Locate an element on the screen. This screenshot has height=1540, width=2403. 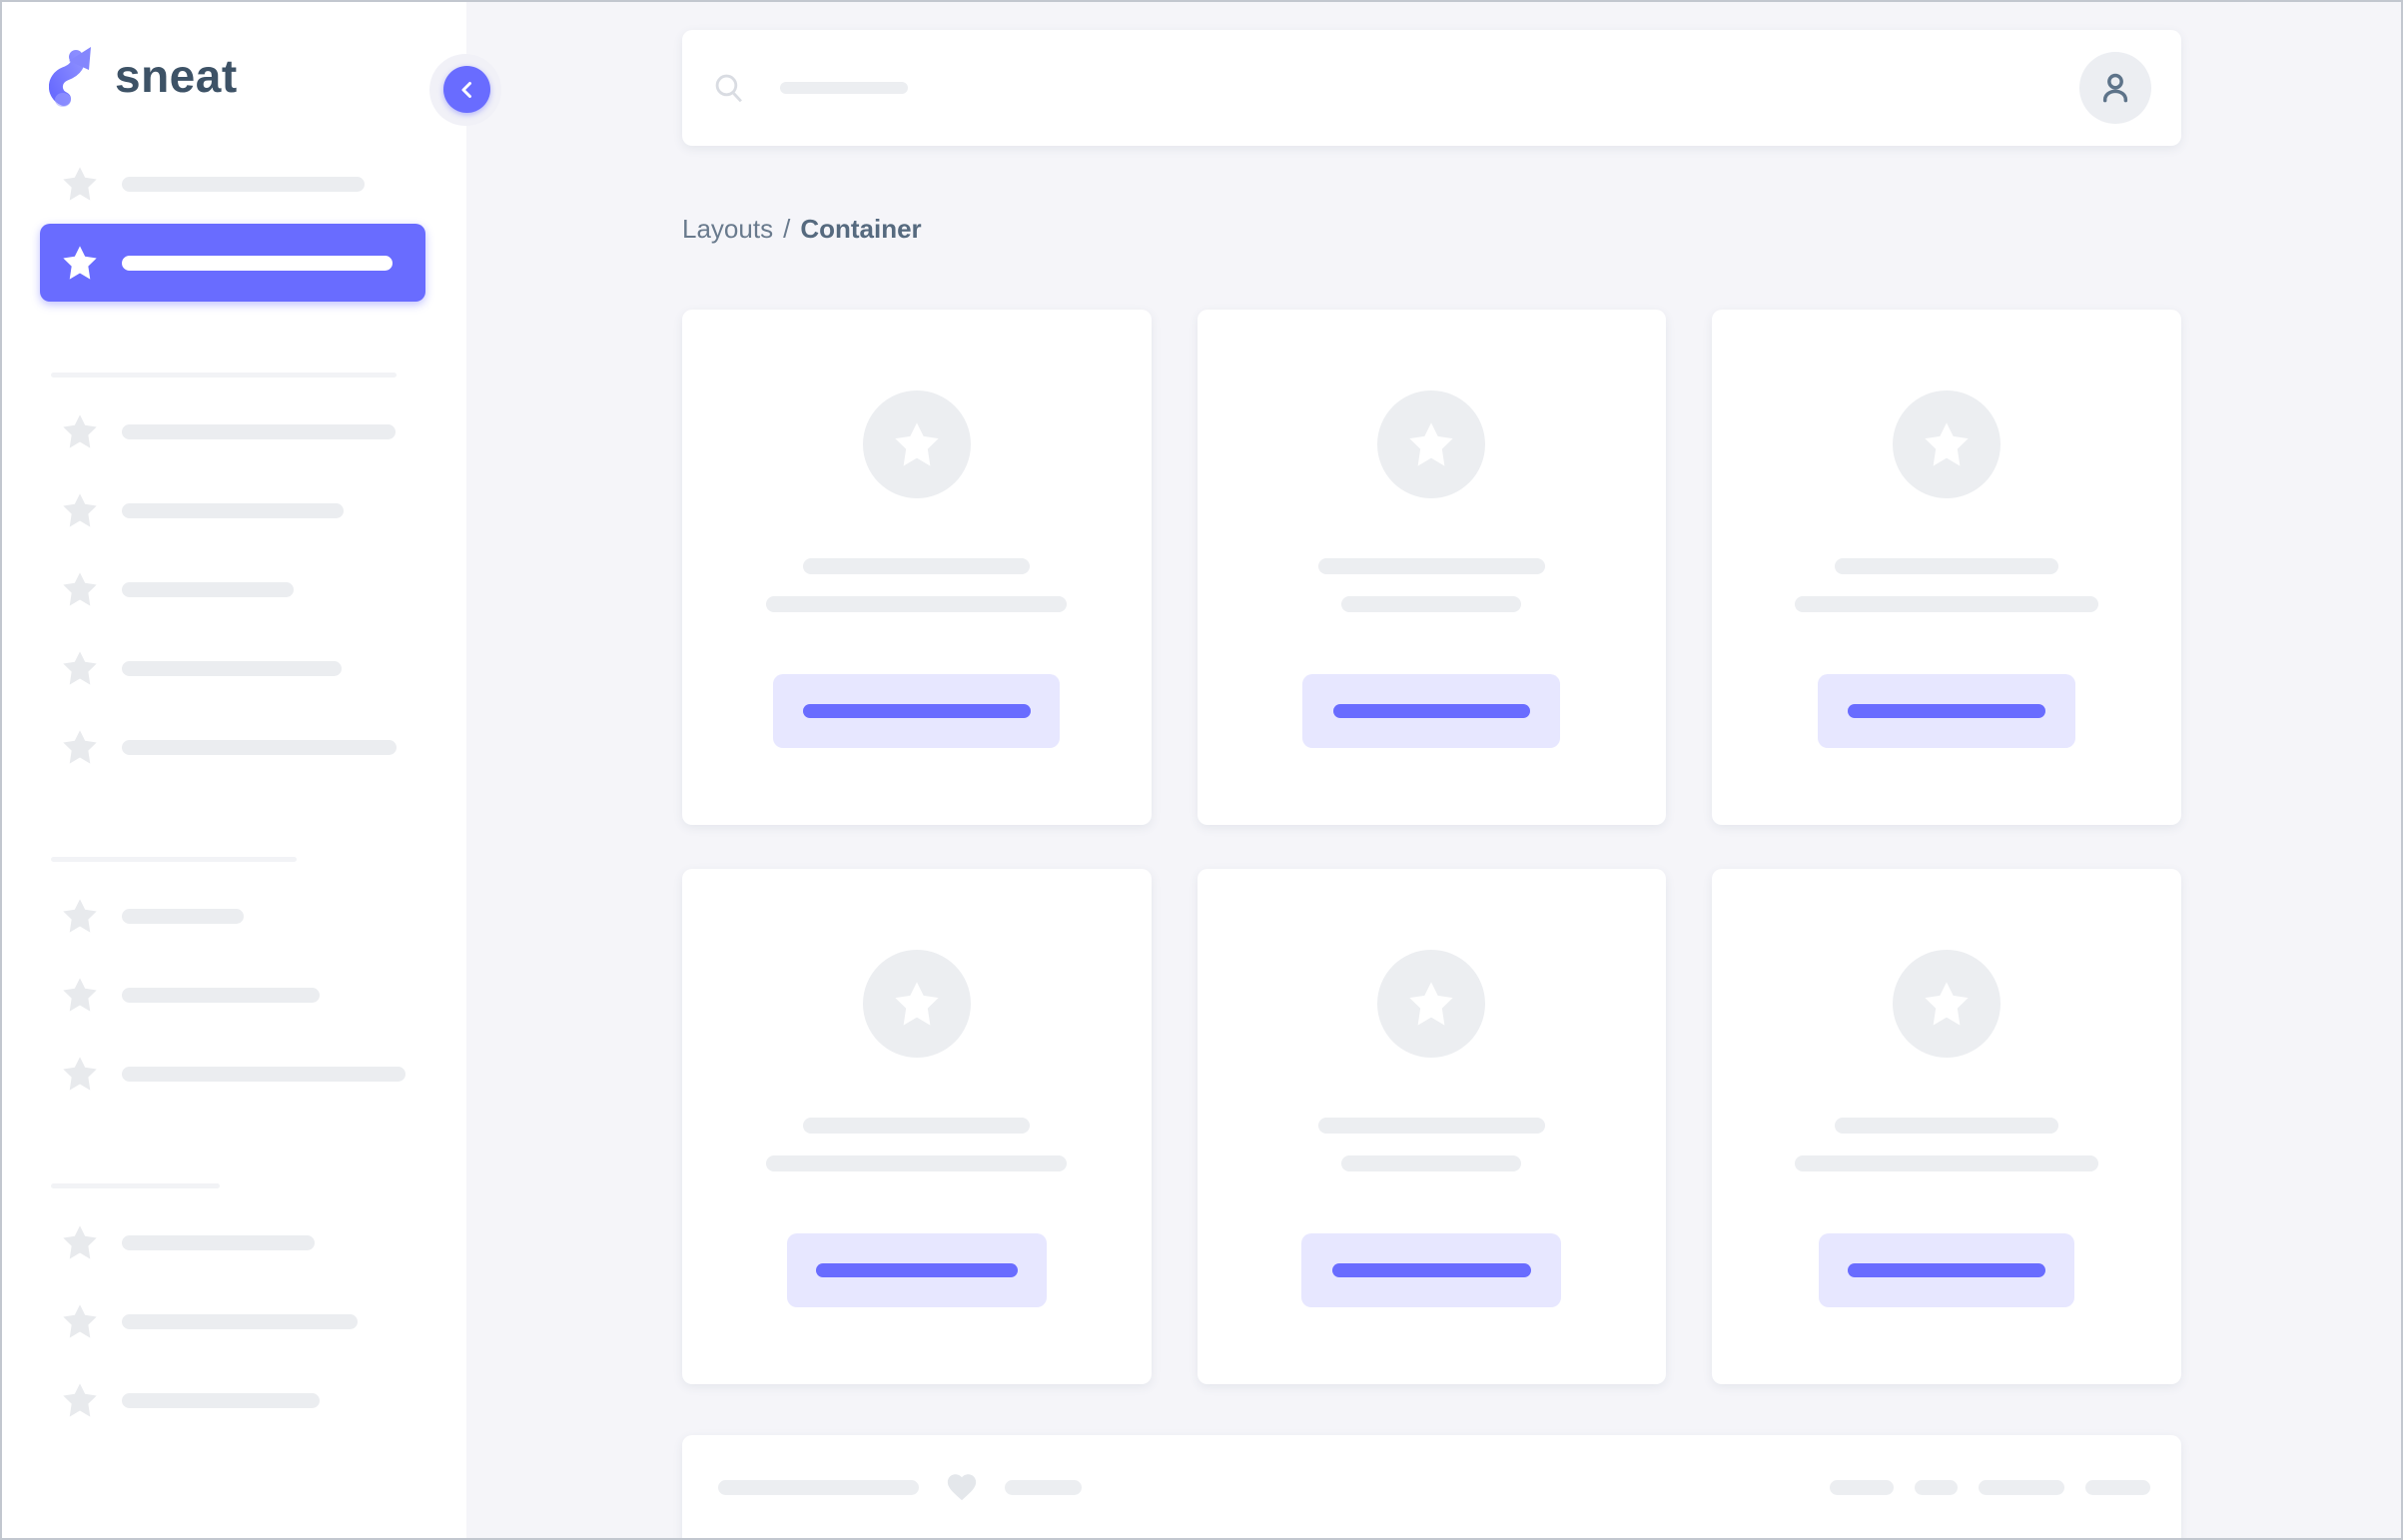
profile-button is located at coordinates (2115, 88).